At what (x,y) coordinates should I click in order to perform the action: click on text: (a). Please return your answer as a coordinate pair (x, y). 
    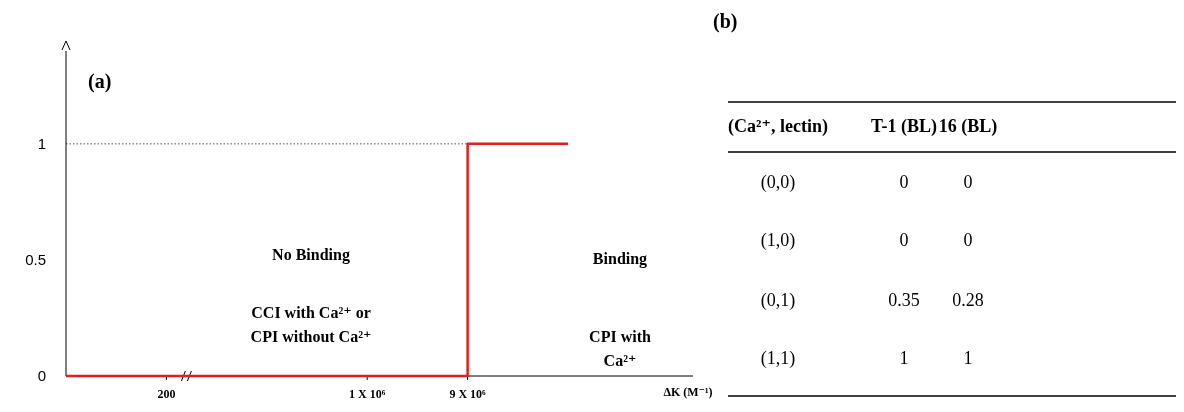
    Looking at the image, I should click on (100, 81).